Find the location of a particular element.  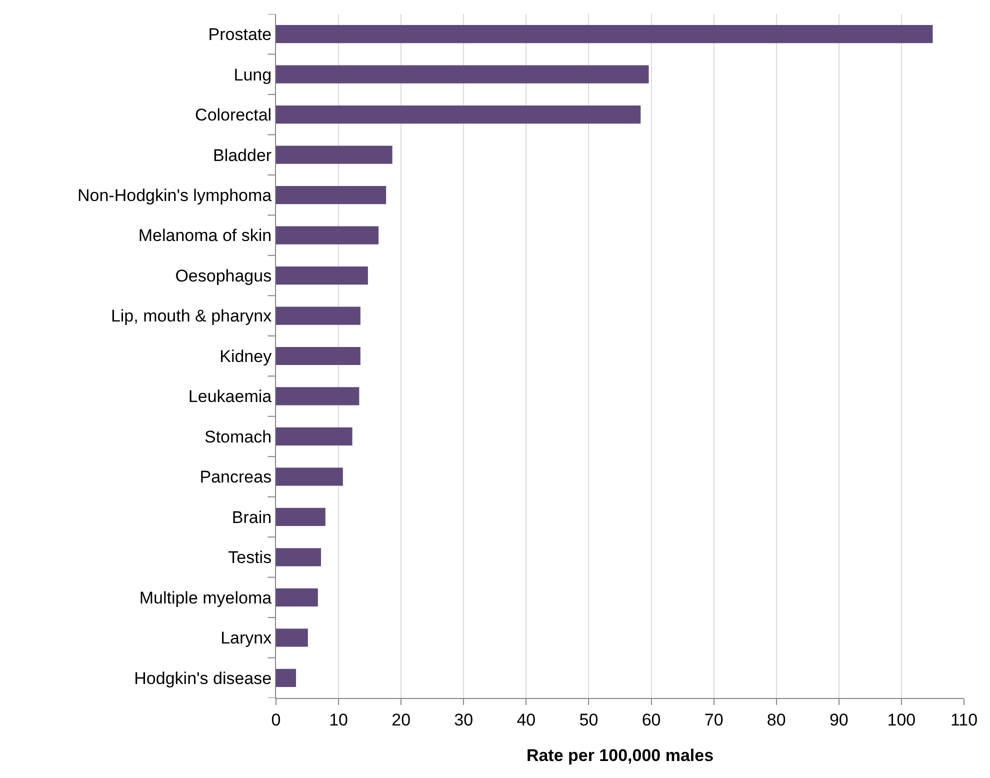

y-tick-label: Leukaemia is located at coordinates (230, 396).